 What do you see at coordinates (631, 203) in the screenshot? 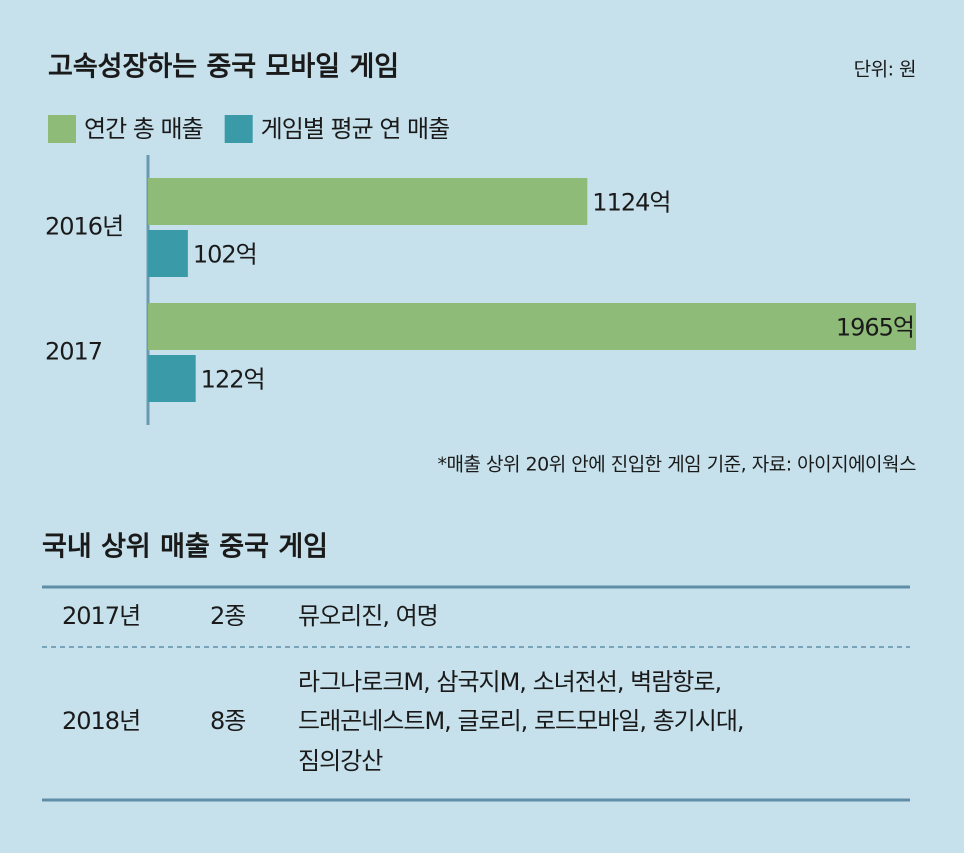
I see `value-label: 1124억` at bounding box center [631, 203].